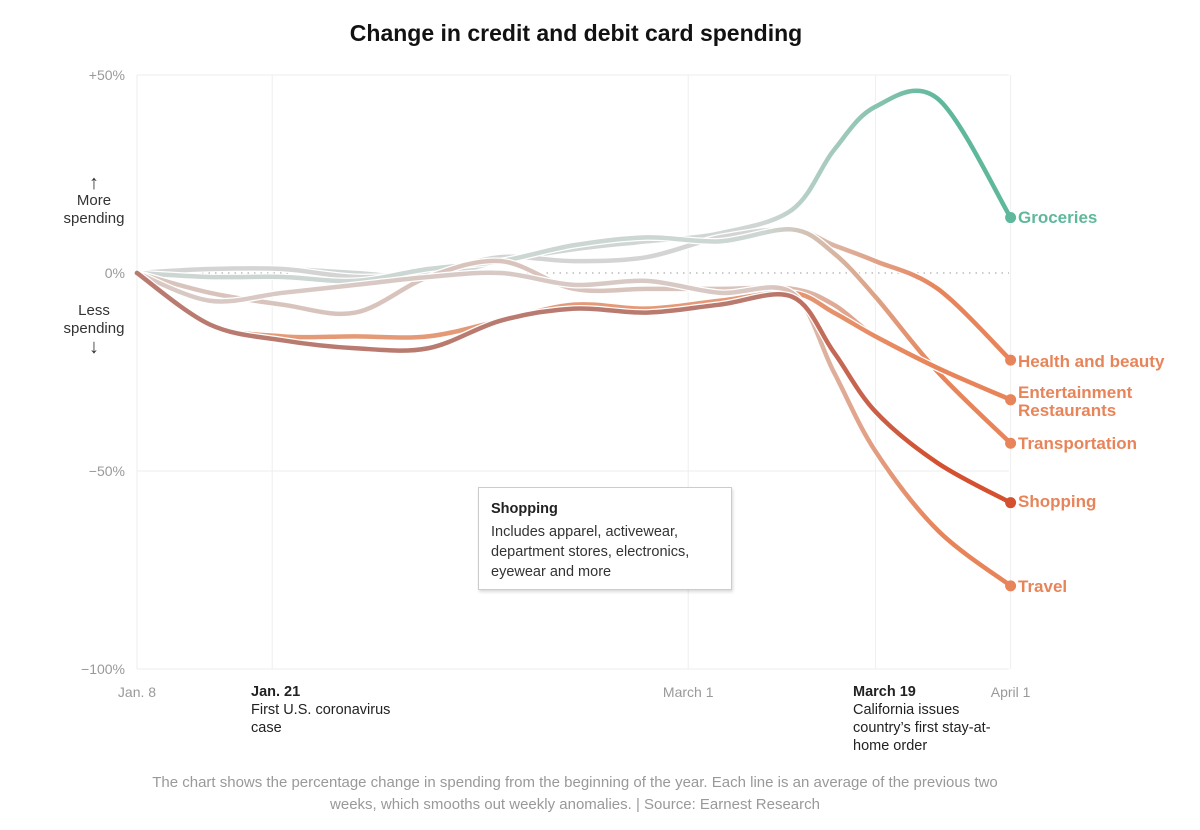 The width and height of the screenshot is (1200, 830). What do you see at coordinates (1078, 443) in the screenshot?
I see `label-transportation: Transportation` at bounding box center [1078, 443].